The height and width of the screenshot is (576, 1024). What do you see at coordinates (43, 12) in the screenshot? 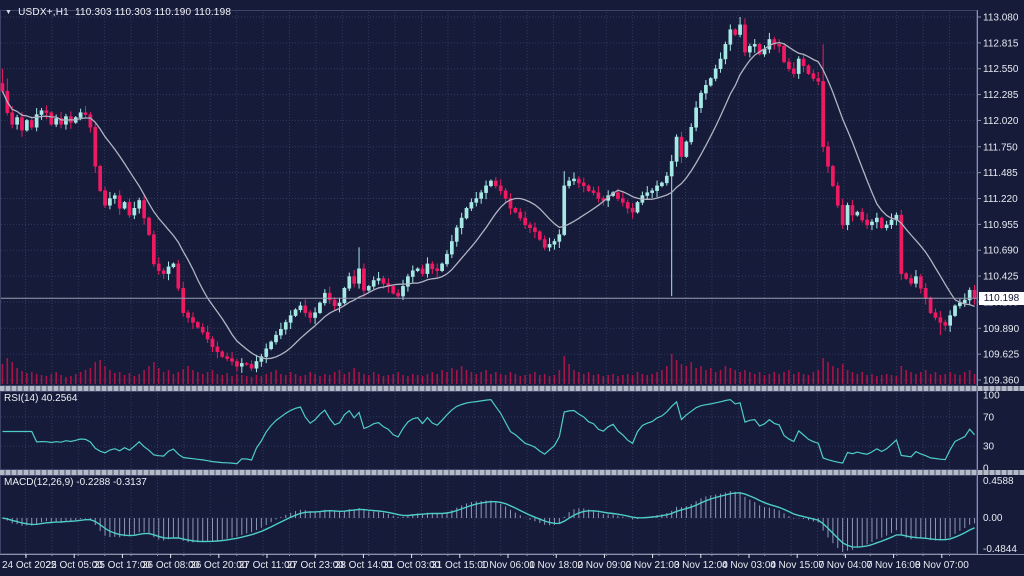
I see `symbol-title: USDX+,H1` at bounding box center [43, 12].